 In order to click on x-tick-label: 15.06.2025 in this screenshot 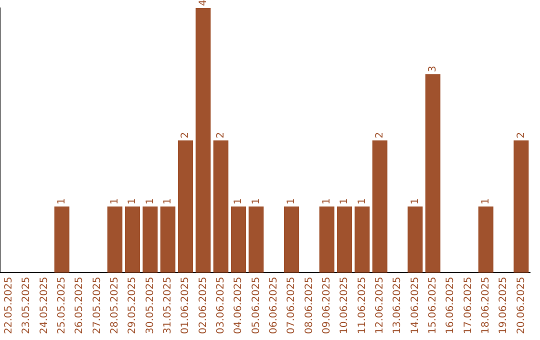, I will do `click(432, 305)`.